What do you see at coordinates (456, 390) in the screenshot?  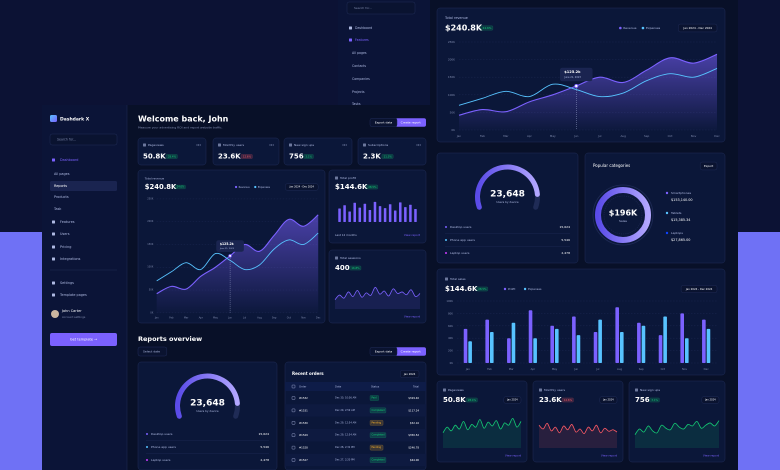 I see `card-title: Pageviews` at bounding box center [456, 390].